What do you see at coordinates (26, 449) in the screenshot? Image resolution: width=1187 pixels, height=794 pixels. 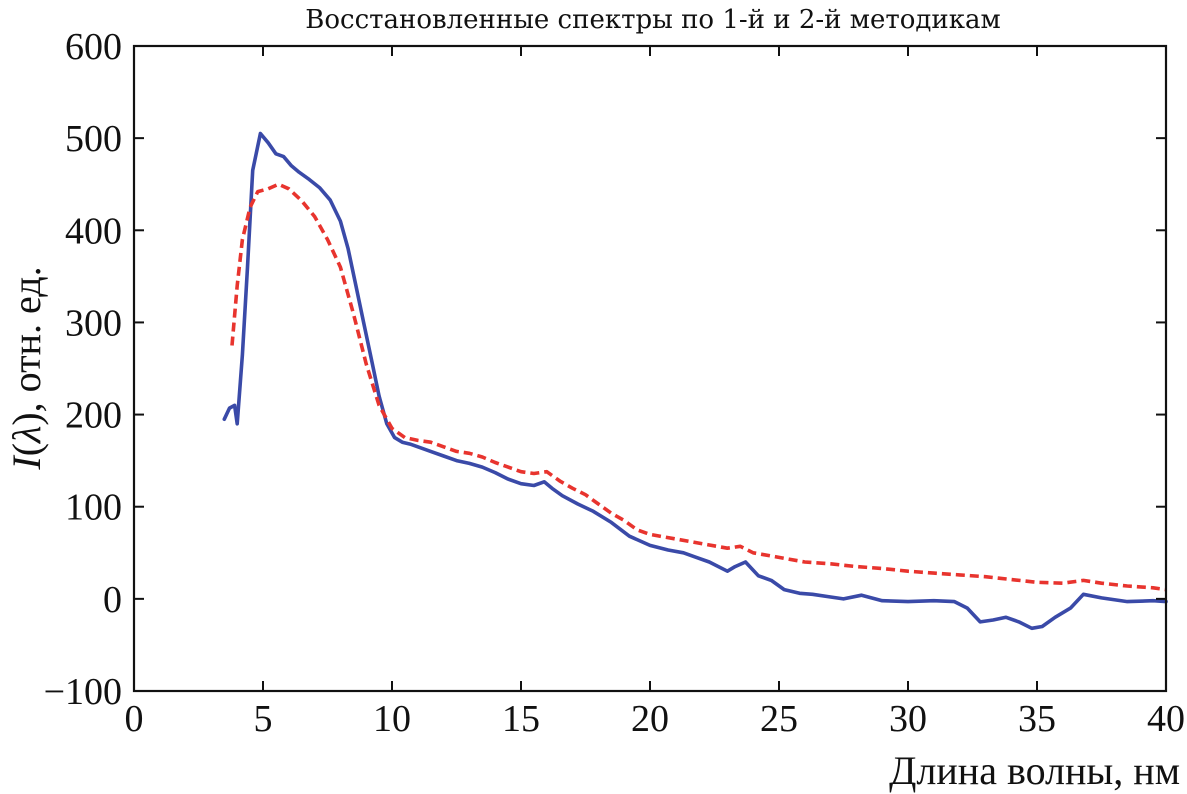 I see `y-axis-label-paren: (` at bounding box center [26, 449].